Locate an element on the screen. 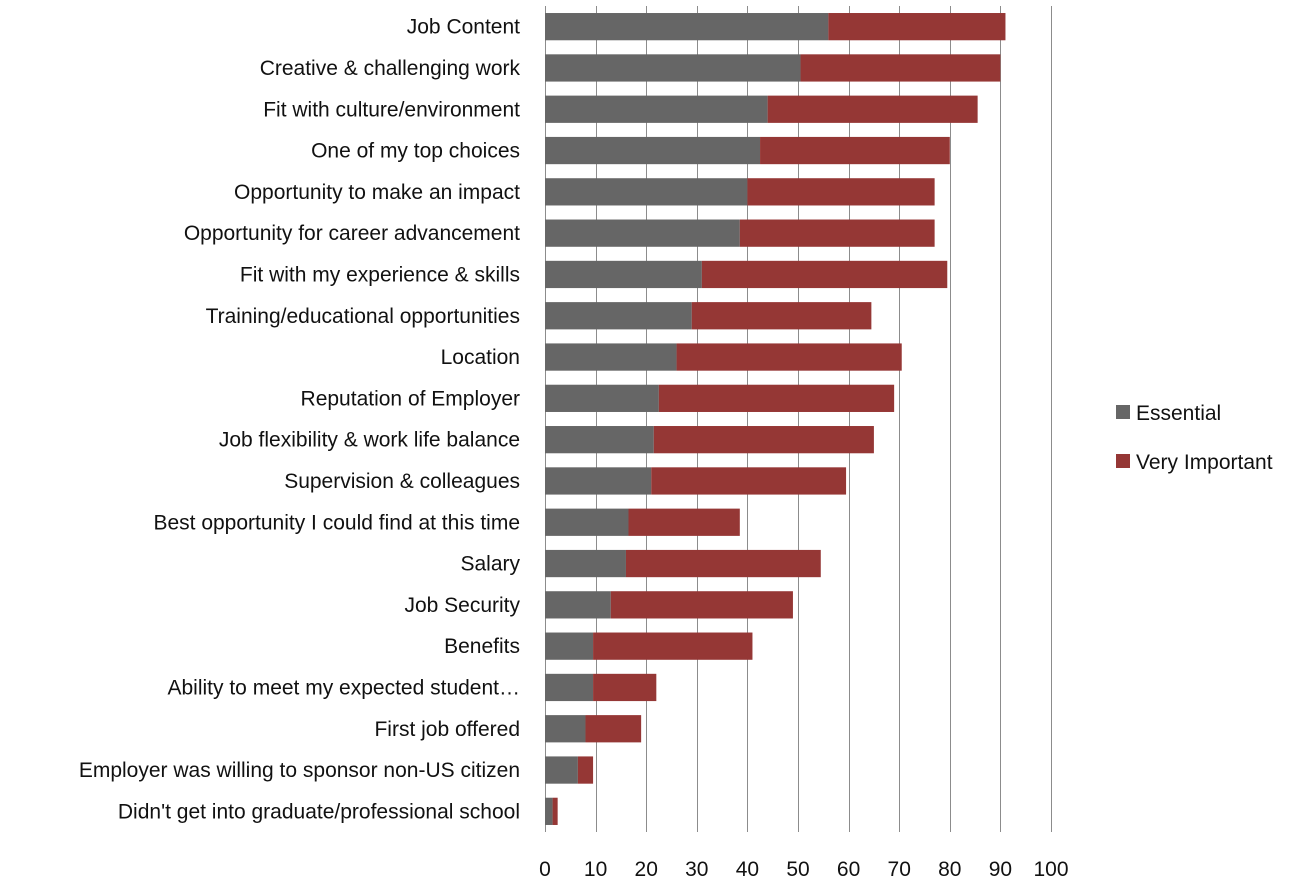 The height and width of the screenshot is (884, 1314). category-label: Opportunity to make an impact is located at coordinates (377, 192).